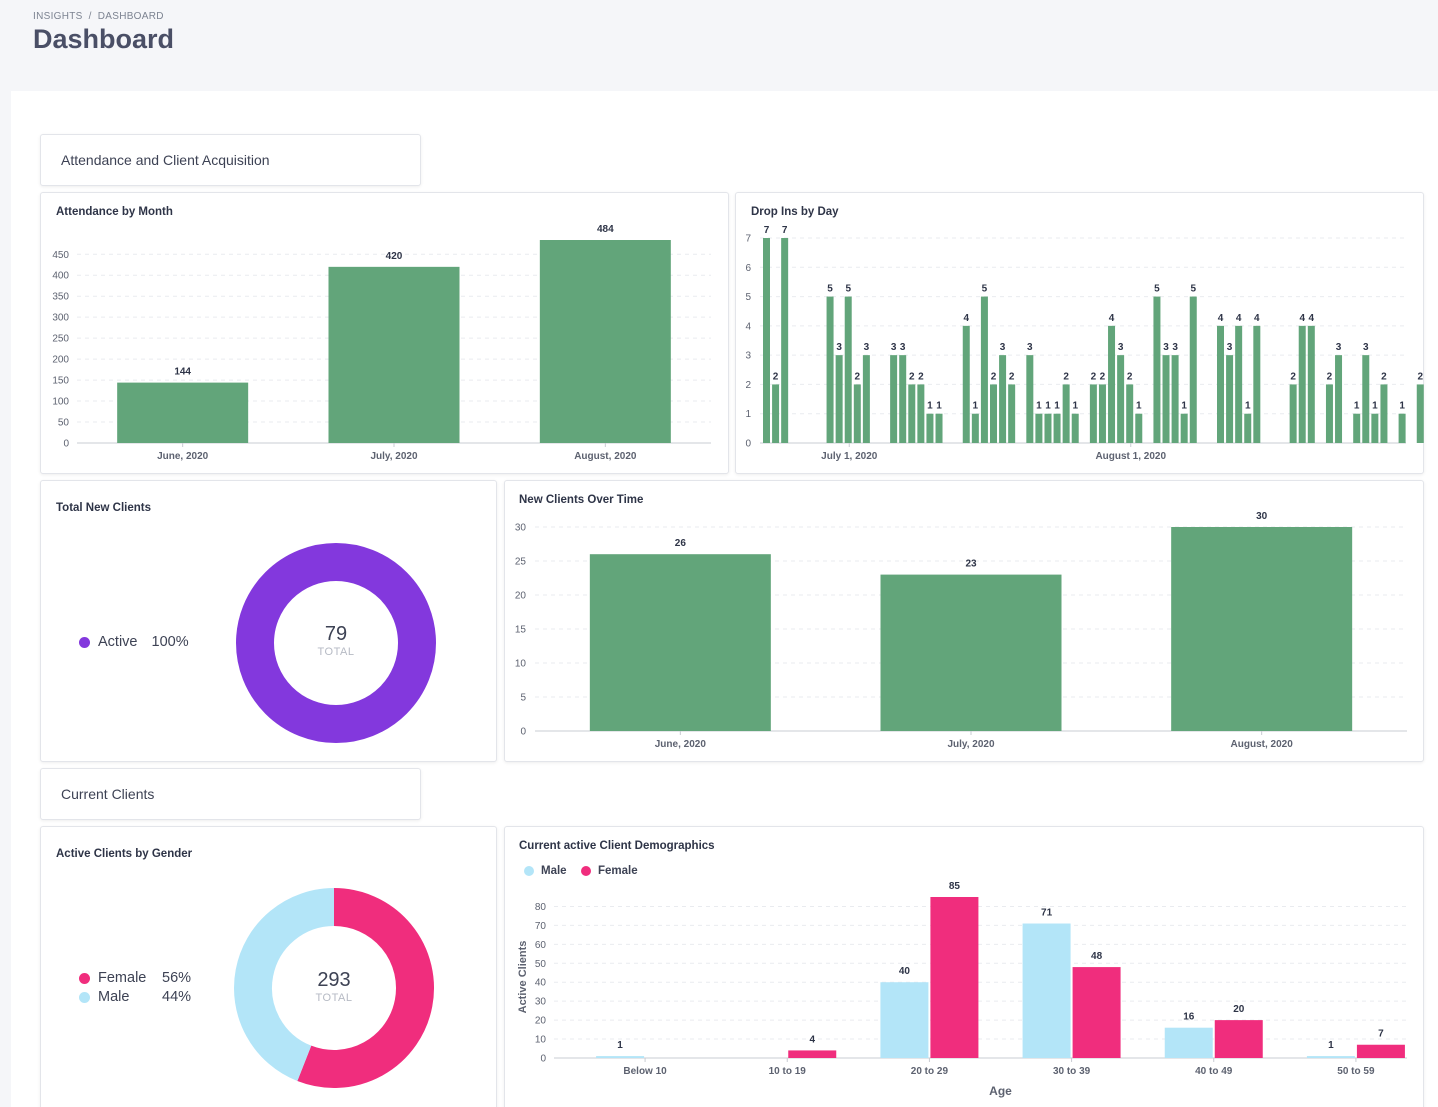  What do you see at coordinates (60, 318) in the screenshot?
I see `y-tick-label: 300` at bounding box center [60, 318].